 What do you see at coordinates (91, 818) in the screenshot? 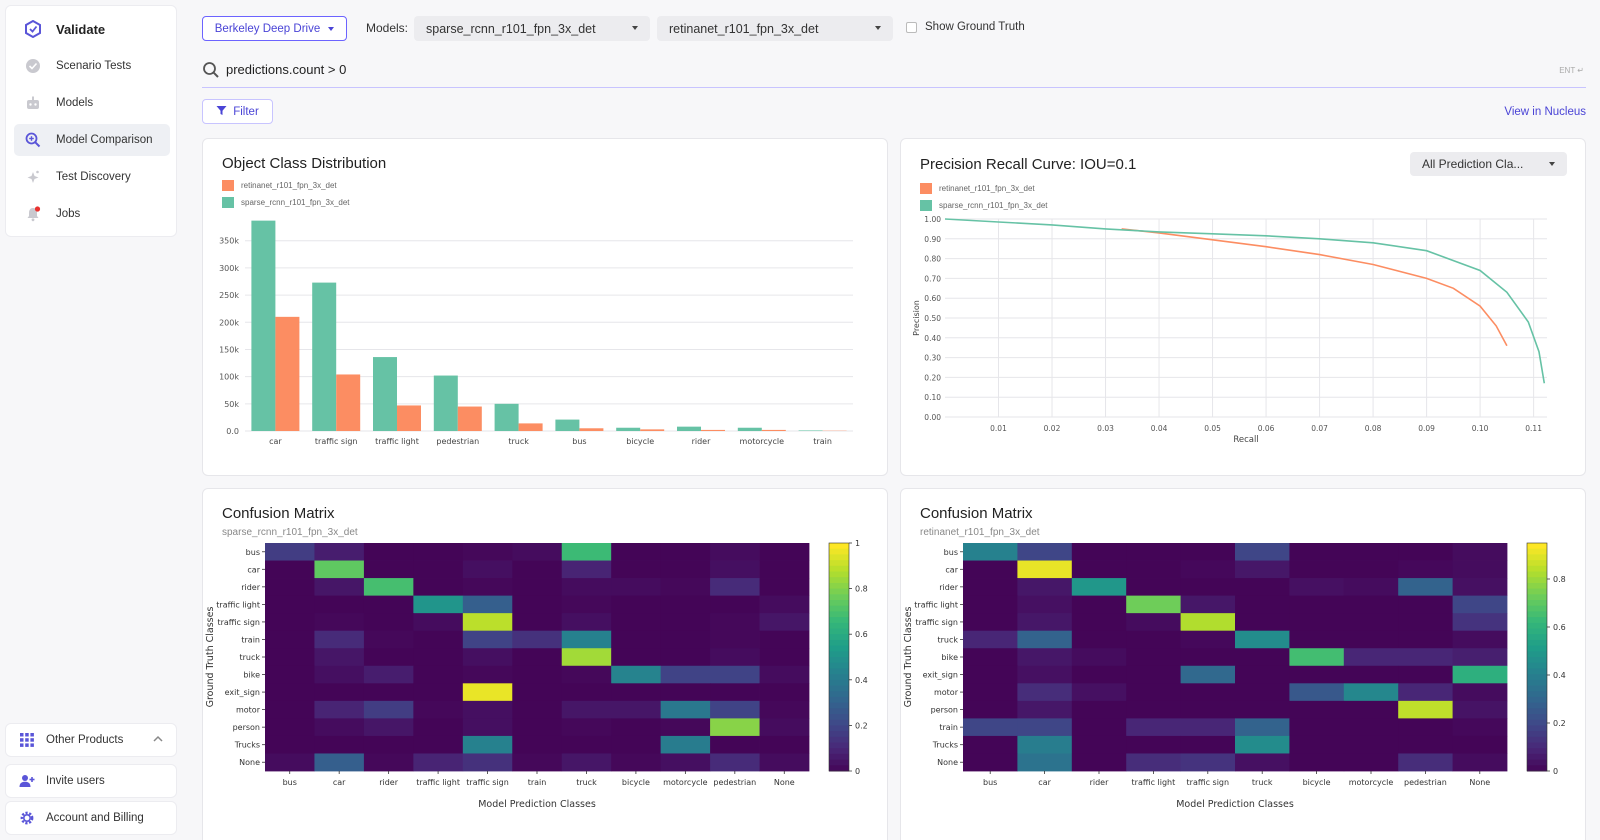
I see `account-billing-button: Account and Billing` at bounding box center [91, 818].